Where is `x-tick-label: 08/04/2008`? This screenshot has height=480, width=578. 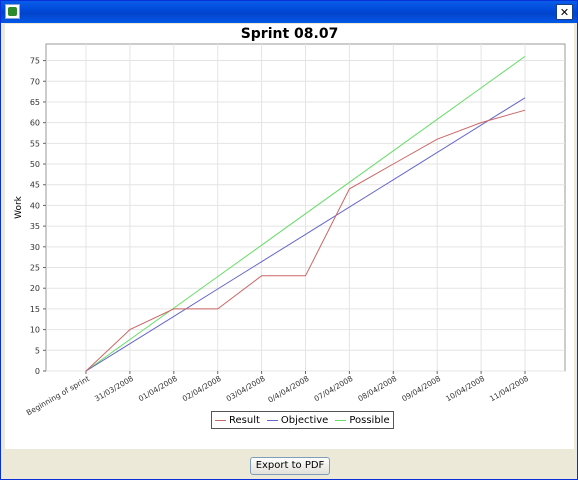 x-tick-label: 08/04/2008 is located at coordinates (377, 389).